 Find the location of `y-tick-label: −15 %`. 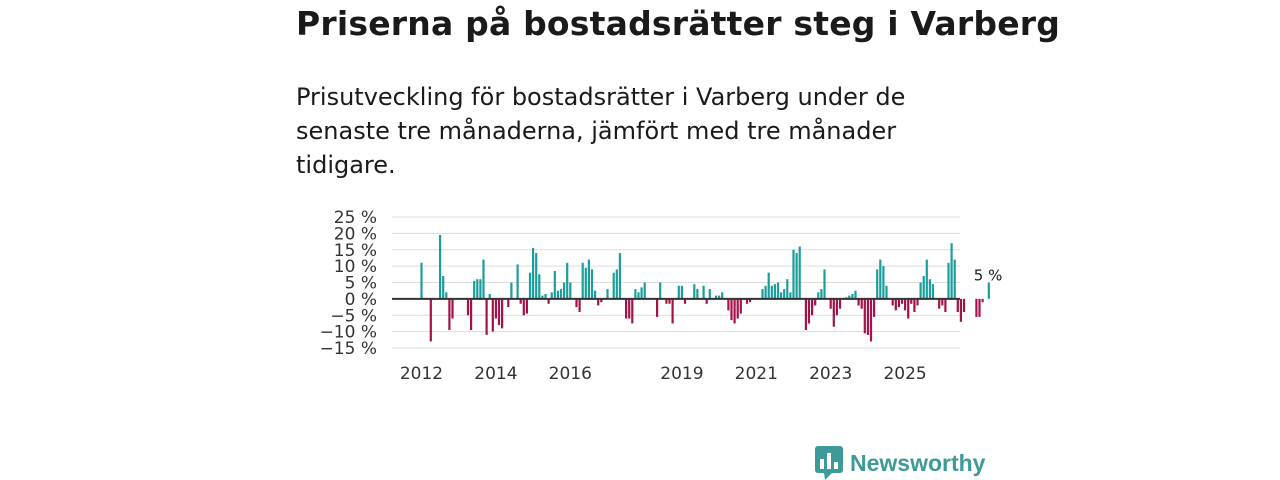

y-tick-label: −15 % is located at coordinates (348, 349).